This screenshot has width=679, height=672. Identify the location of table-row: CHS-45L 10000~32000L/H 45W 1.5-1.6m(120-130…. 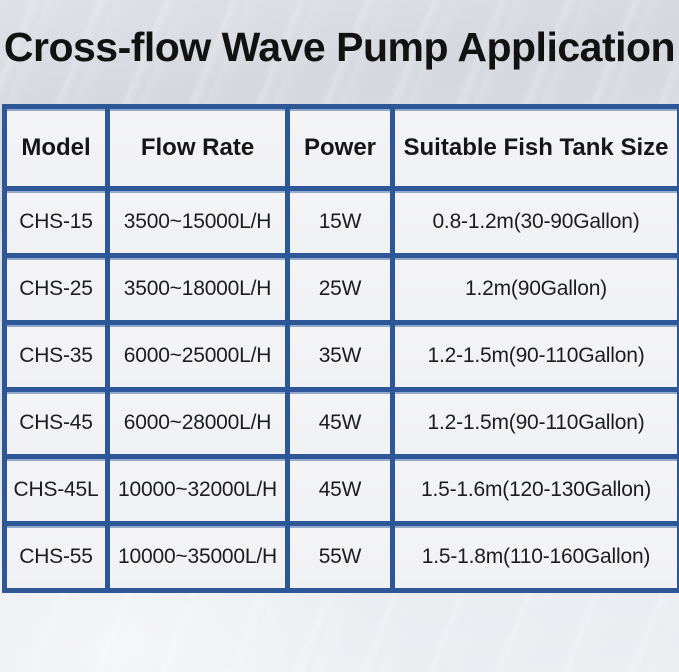
(340, 490).